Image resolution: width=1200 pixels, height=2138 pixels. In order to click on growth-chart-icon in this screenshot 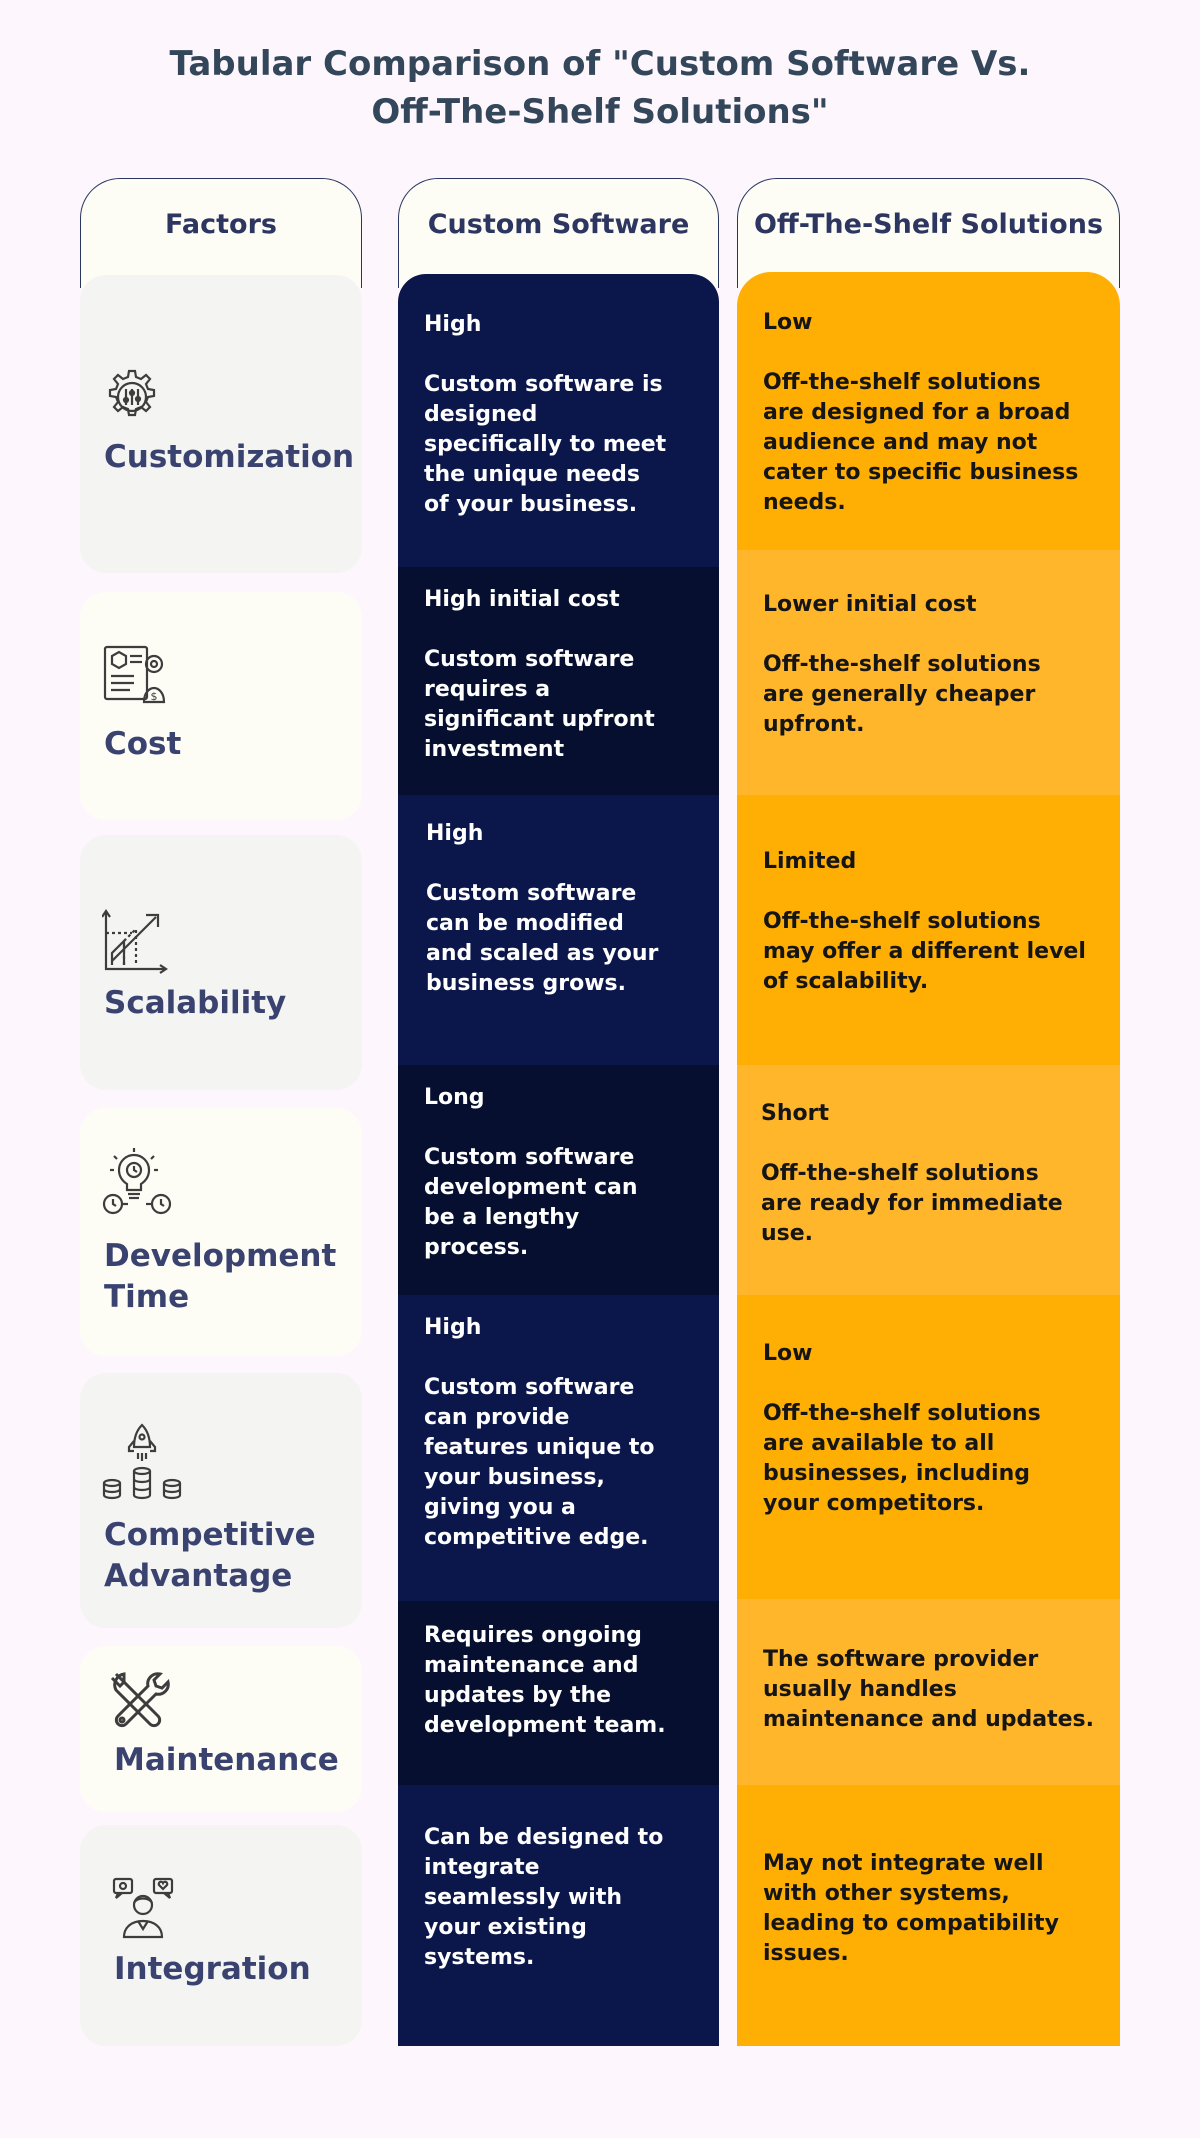, I will do `click(135, 941)`.